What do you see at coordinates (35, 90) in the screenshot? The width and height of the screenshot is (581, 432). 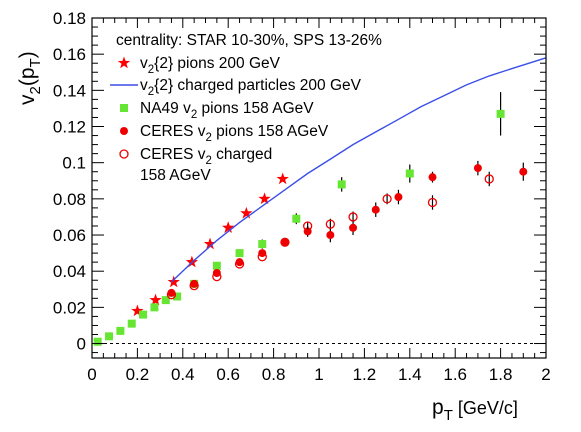 I see `y-axis-title-a-sub: 2` at bounding box center [35, 90].